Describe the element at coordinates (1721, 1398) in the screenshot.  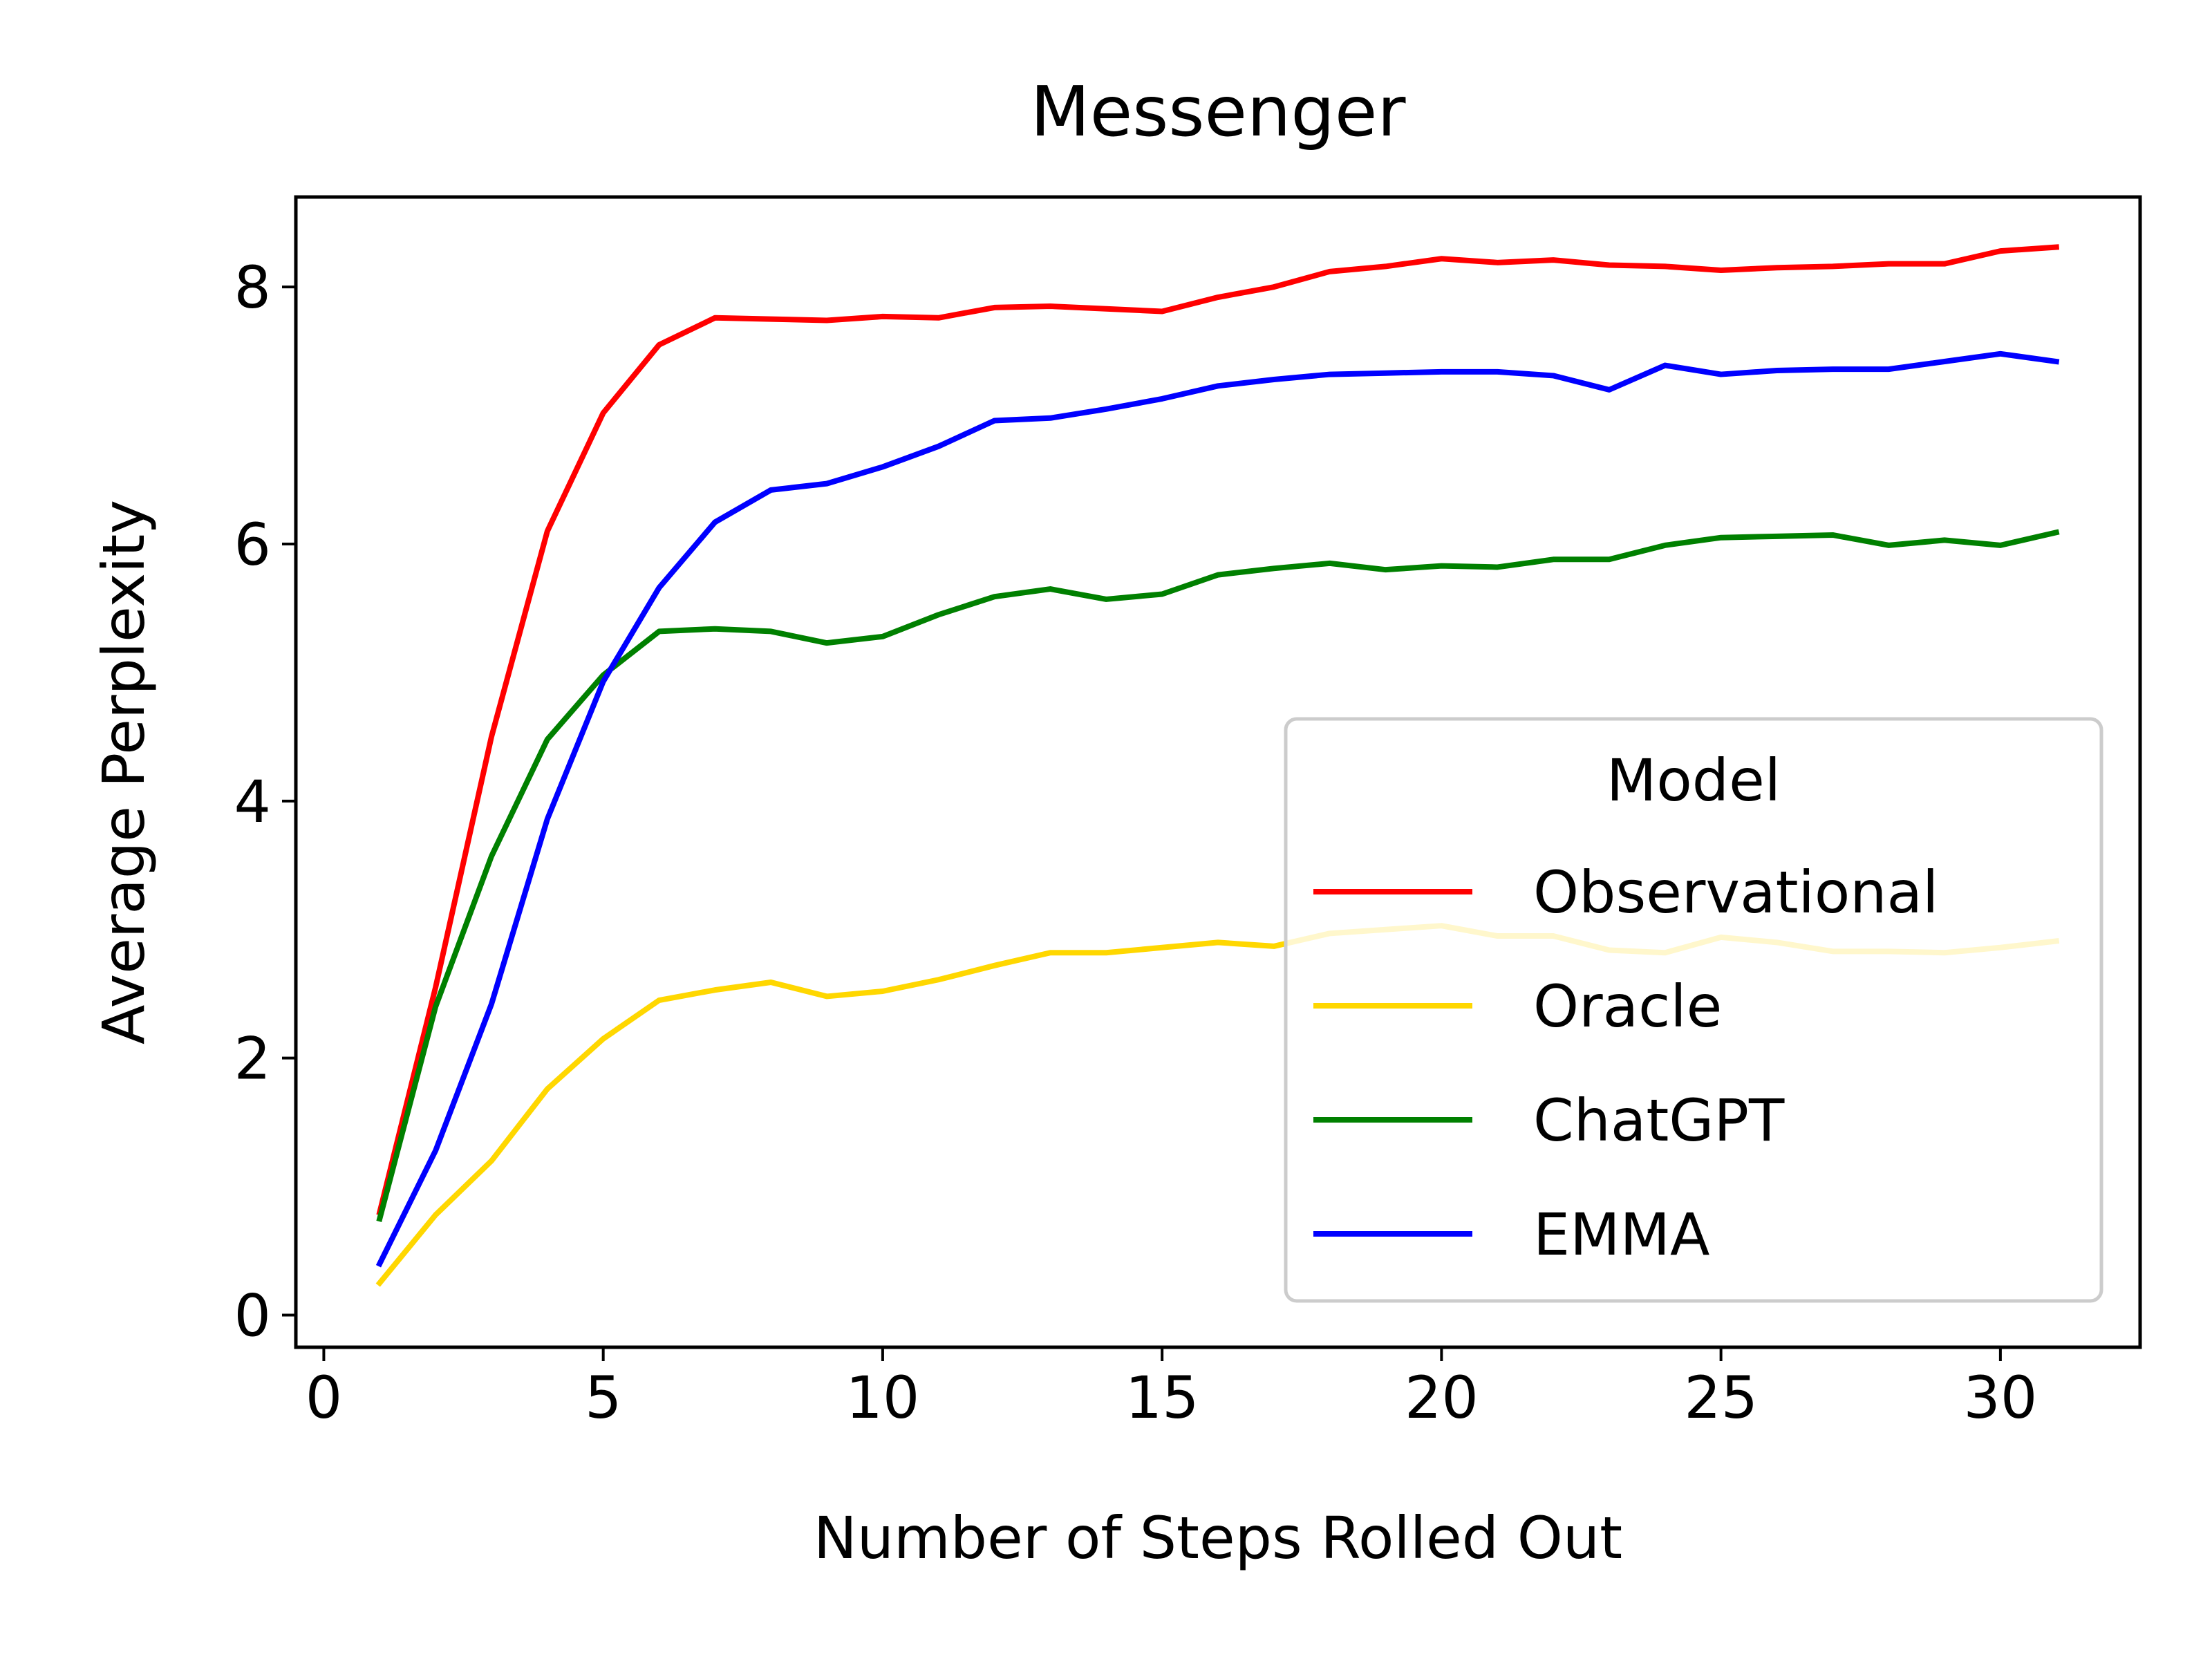
I see `x-tick-label-25: 25` at that location.